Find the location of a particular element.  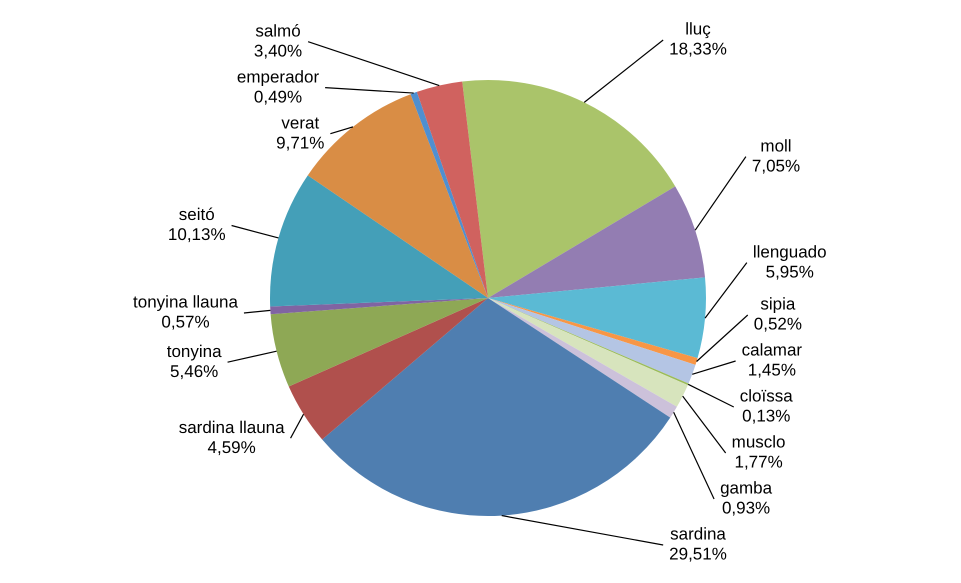

data-label: 5,46% is located at coordinates (194, 371).